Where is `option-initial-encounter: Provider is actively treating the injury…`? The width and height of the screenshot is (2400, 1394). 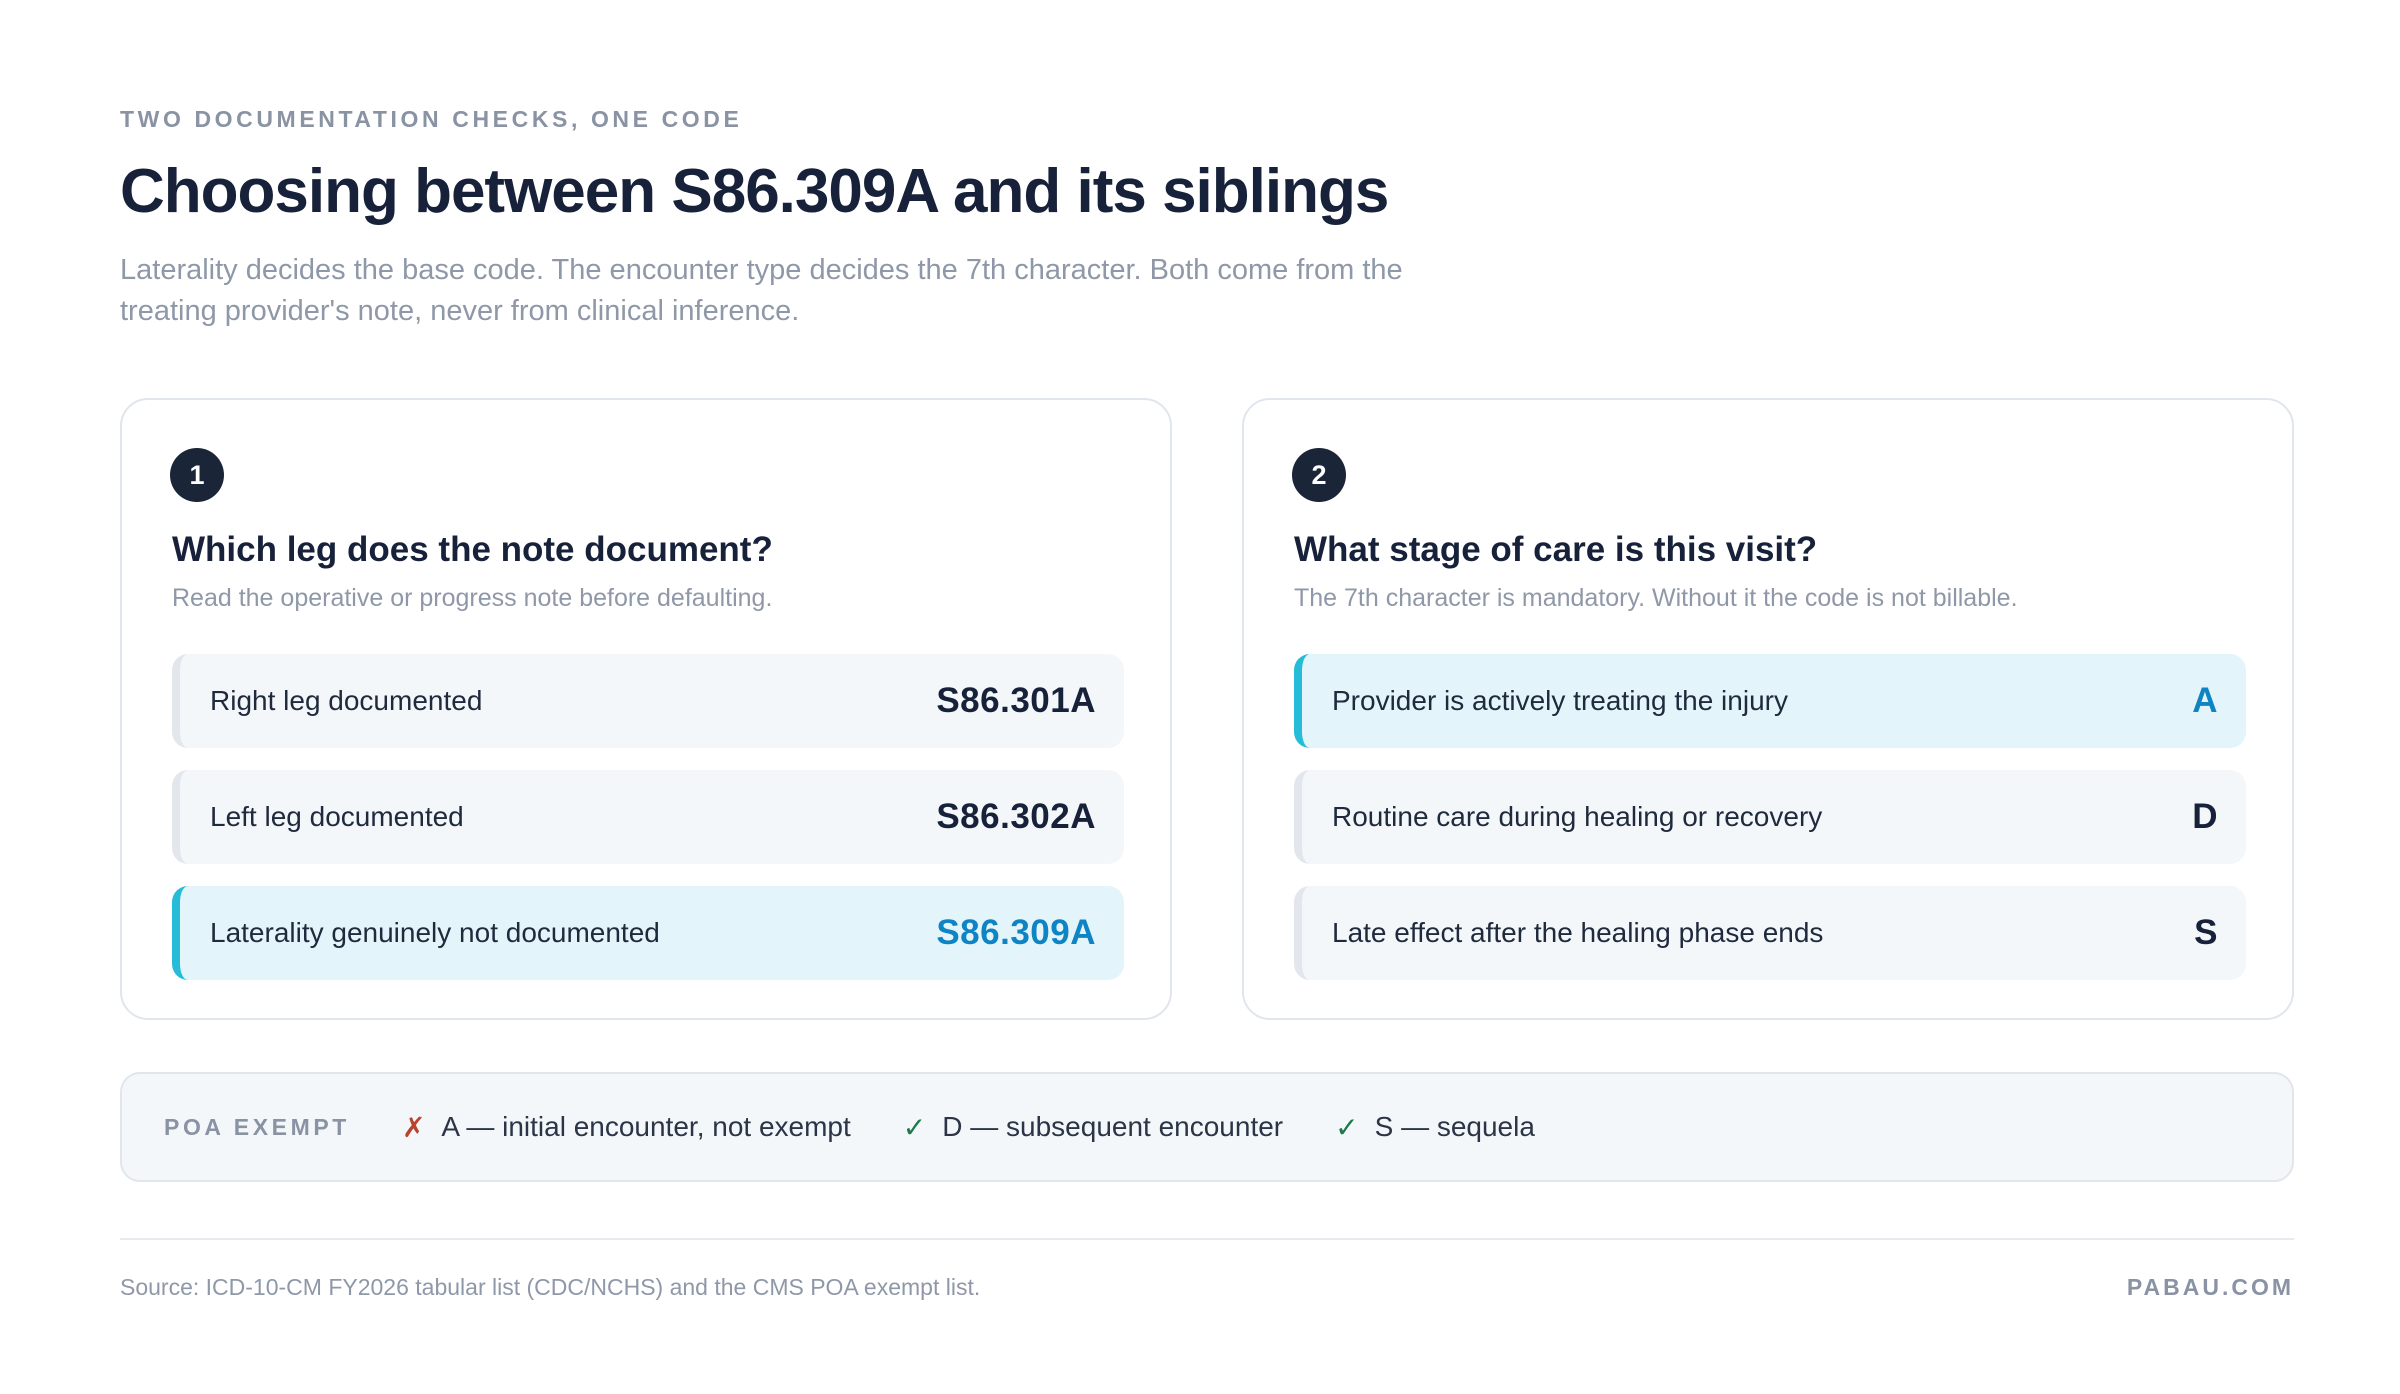 option-initial-encounter: Provider is actively treating the injury… is located at coordinates (1770, 701).